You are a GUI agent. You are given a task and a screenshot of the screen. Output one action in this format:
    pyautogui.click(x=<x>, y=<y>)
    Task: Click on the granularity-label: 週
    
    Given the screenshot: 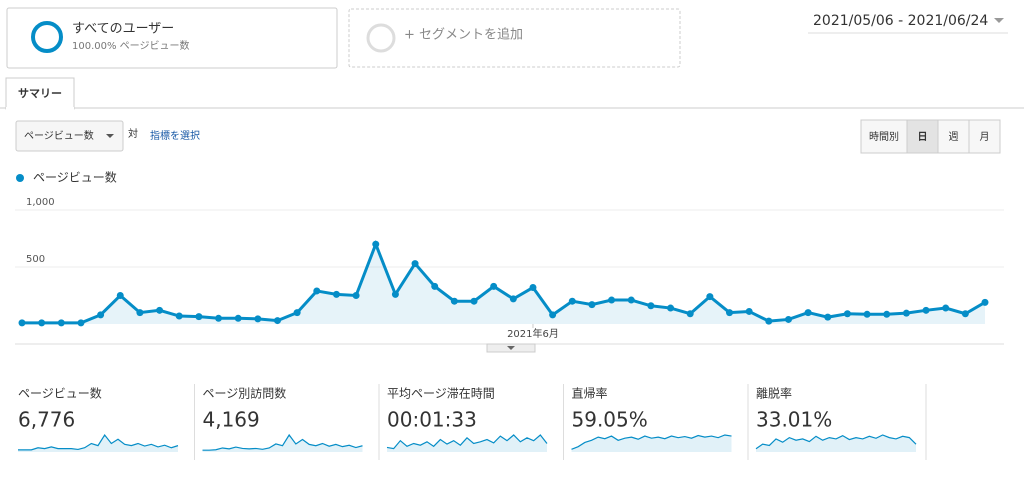 What is the action you would take?
    pyautogui.click(x=954, y=137)
    